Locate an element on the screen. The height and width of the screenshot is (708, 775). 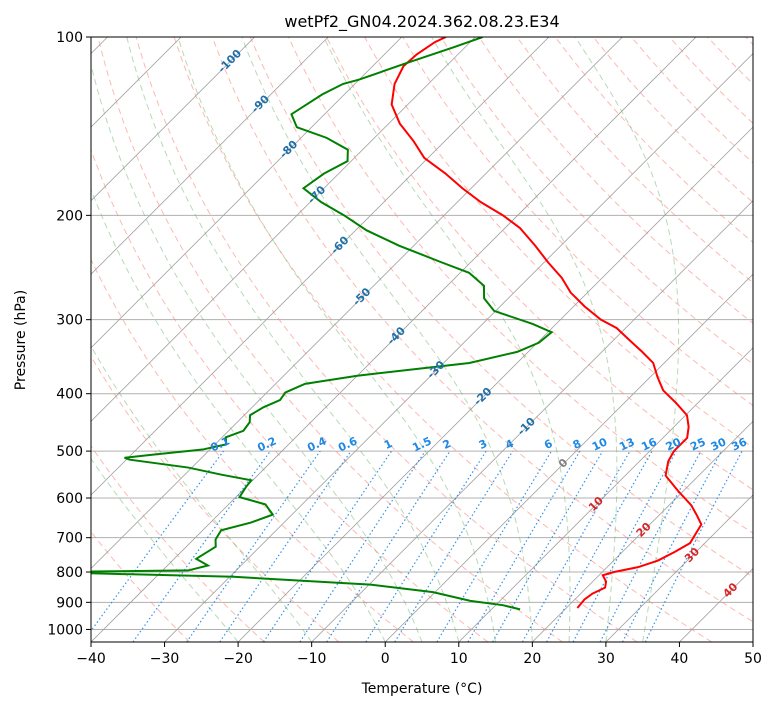
x-tick-label: 10 is located at coordinates (459, 659).